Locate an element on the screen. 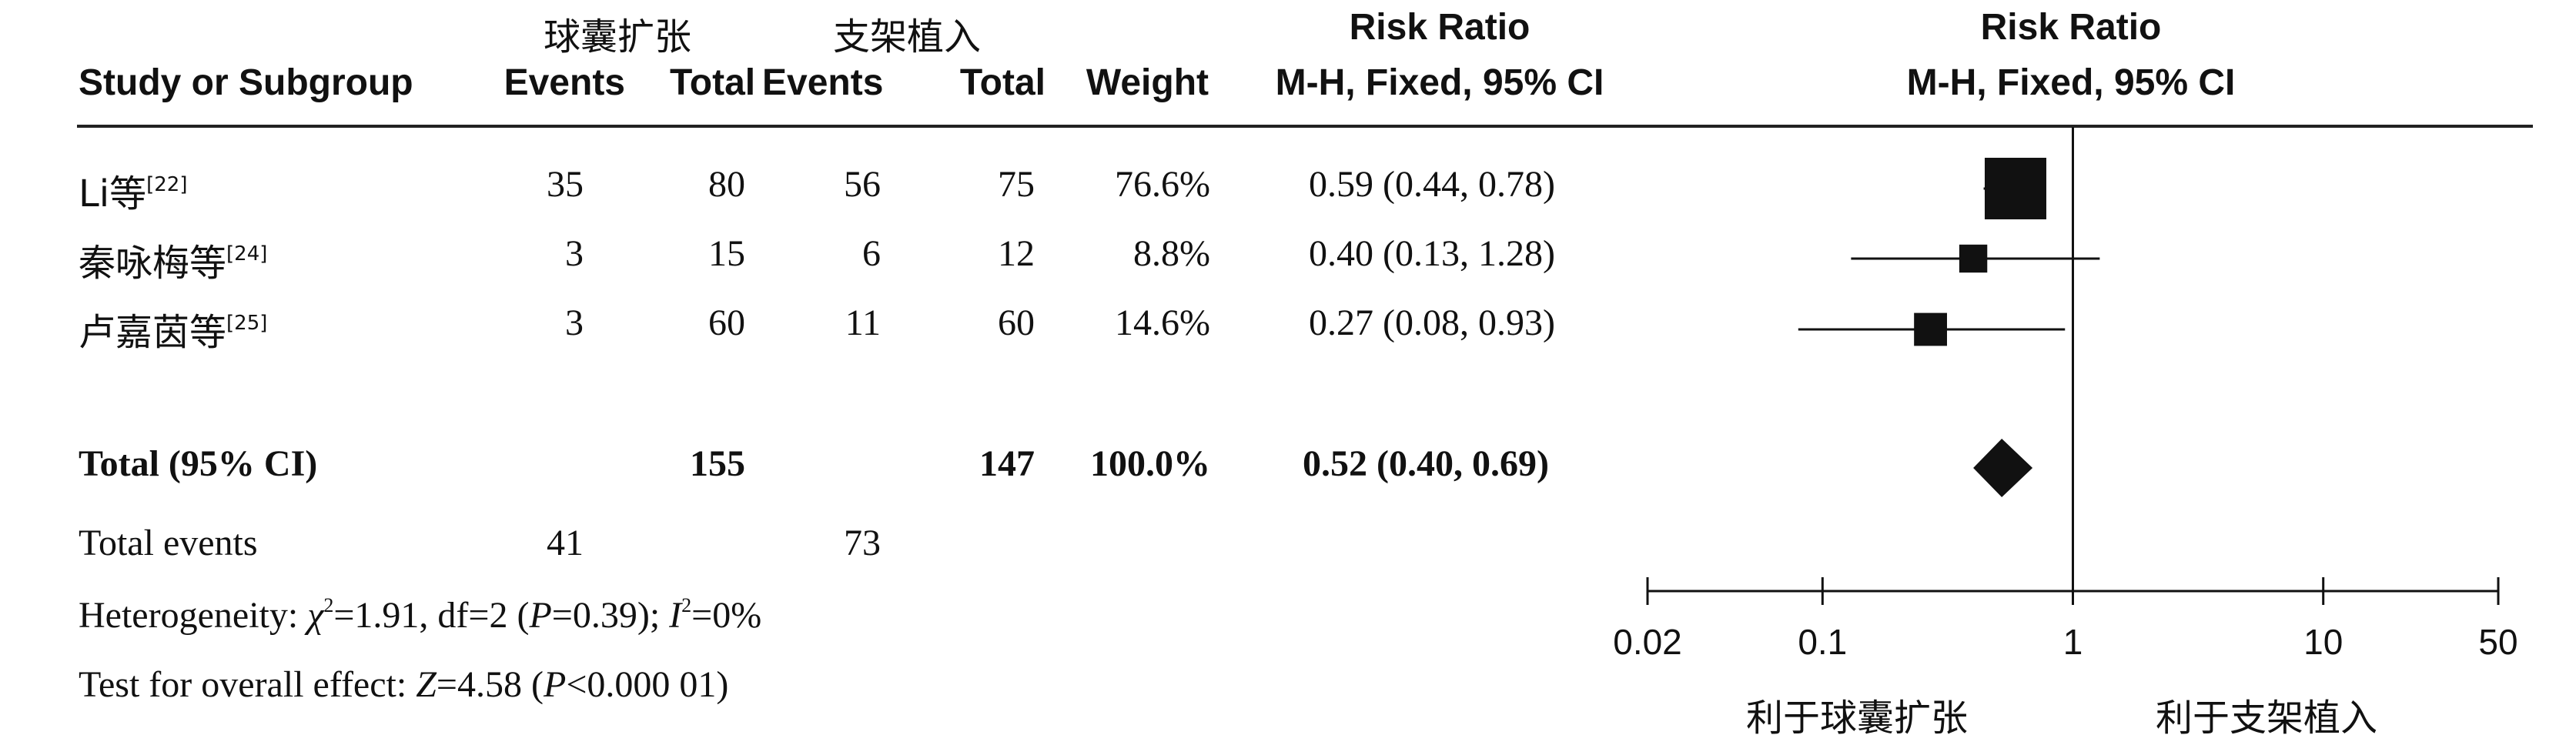  g2-events: 56 is located at coordinates (862, 184).